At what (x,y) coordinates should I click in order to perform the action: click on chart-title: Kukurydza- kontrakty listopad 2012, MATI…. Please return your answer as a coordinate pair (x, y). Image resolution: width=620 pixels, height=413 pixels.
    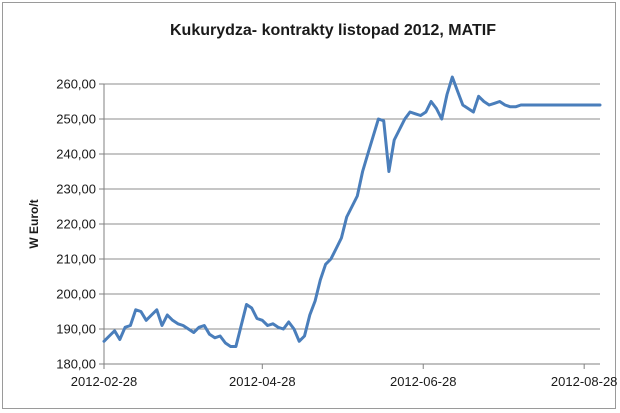
    Looking at the image, I should click on (333, 30).